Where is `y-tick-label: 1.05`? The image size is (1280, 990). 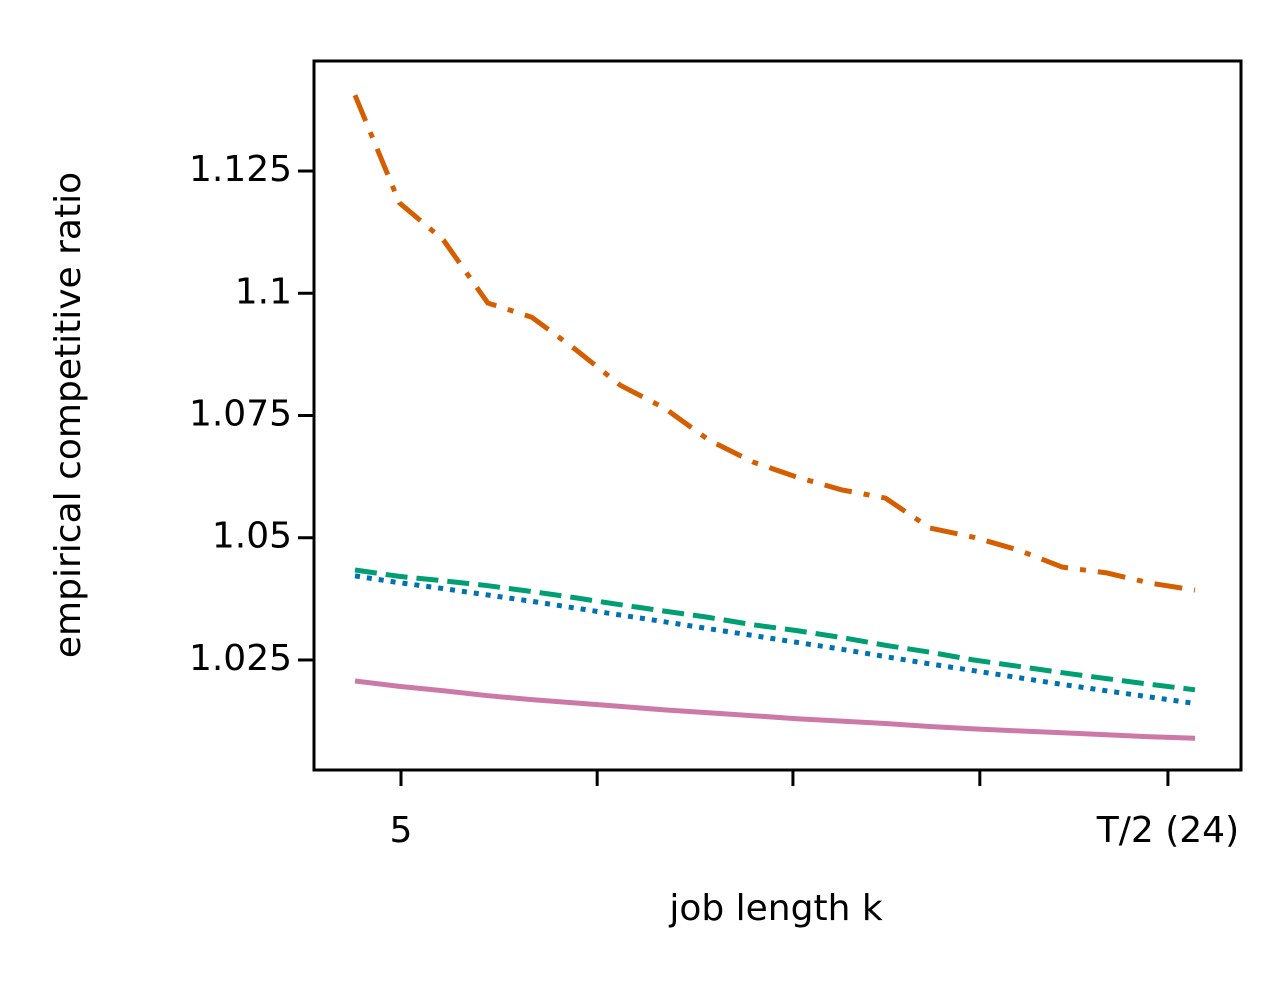 y-tick-label: 1.05 is located at coordinates (252, 536).